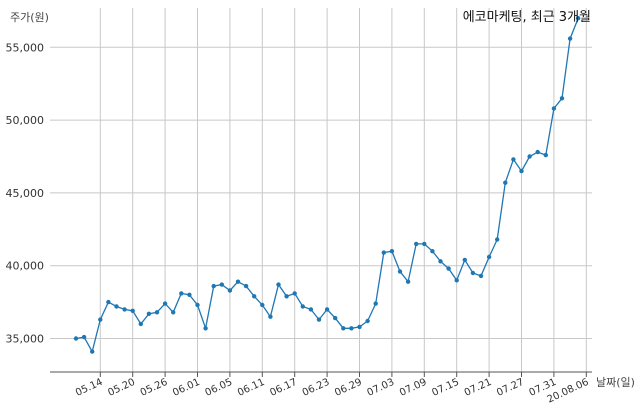  Describe the element at coordinates (25, 339) in the screenshot. I see `y-tick-label: 35,000` at that location.